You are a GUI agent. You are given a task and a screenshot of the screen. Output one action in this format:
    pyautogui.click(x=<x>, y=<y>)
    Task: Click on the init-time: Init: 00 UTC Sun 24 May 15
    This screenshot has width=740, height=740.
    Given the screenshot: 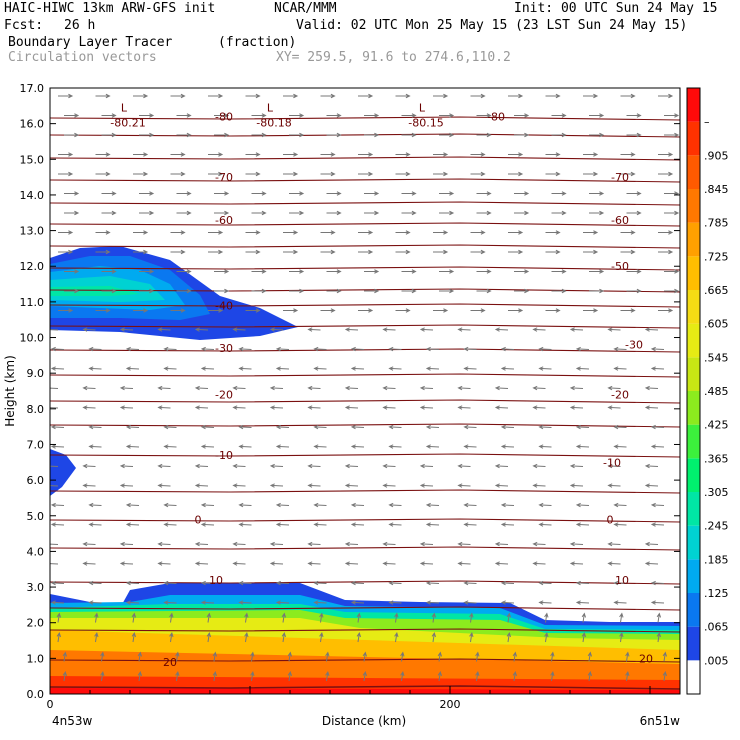 What is the action you would take?
    pyautogui.click(x=616, y=8)
    